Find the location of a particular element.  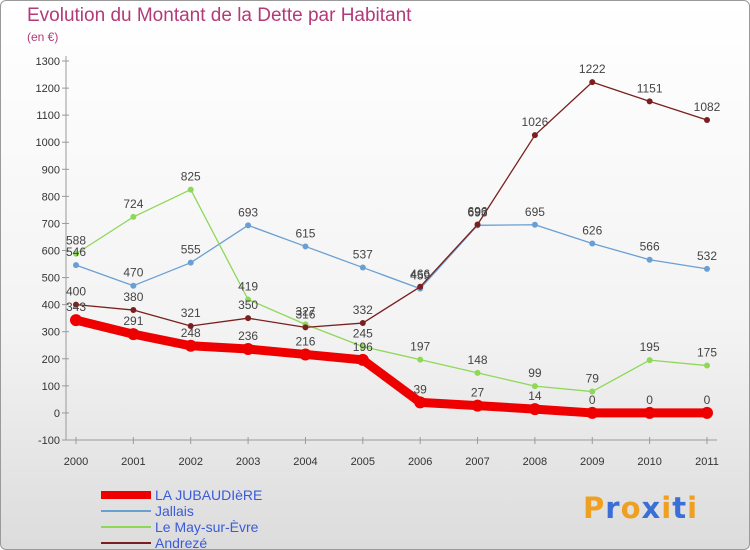

data-label: 555 is located at coordinates (191, 250).